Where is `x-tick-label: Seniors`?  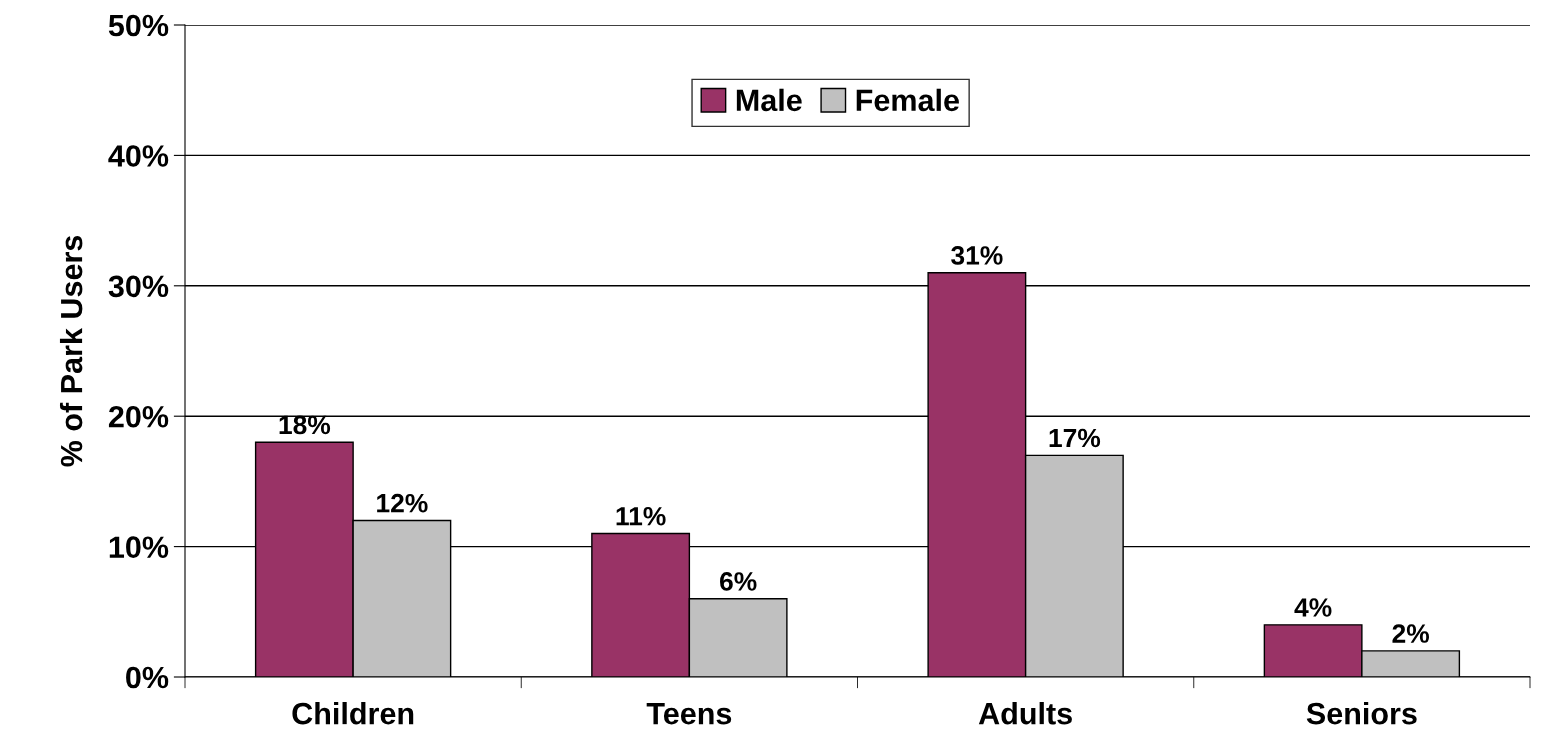 x-tick-label: Seniors is located at coordinates (1361, 713).